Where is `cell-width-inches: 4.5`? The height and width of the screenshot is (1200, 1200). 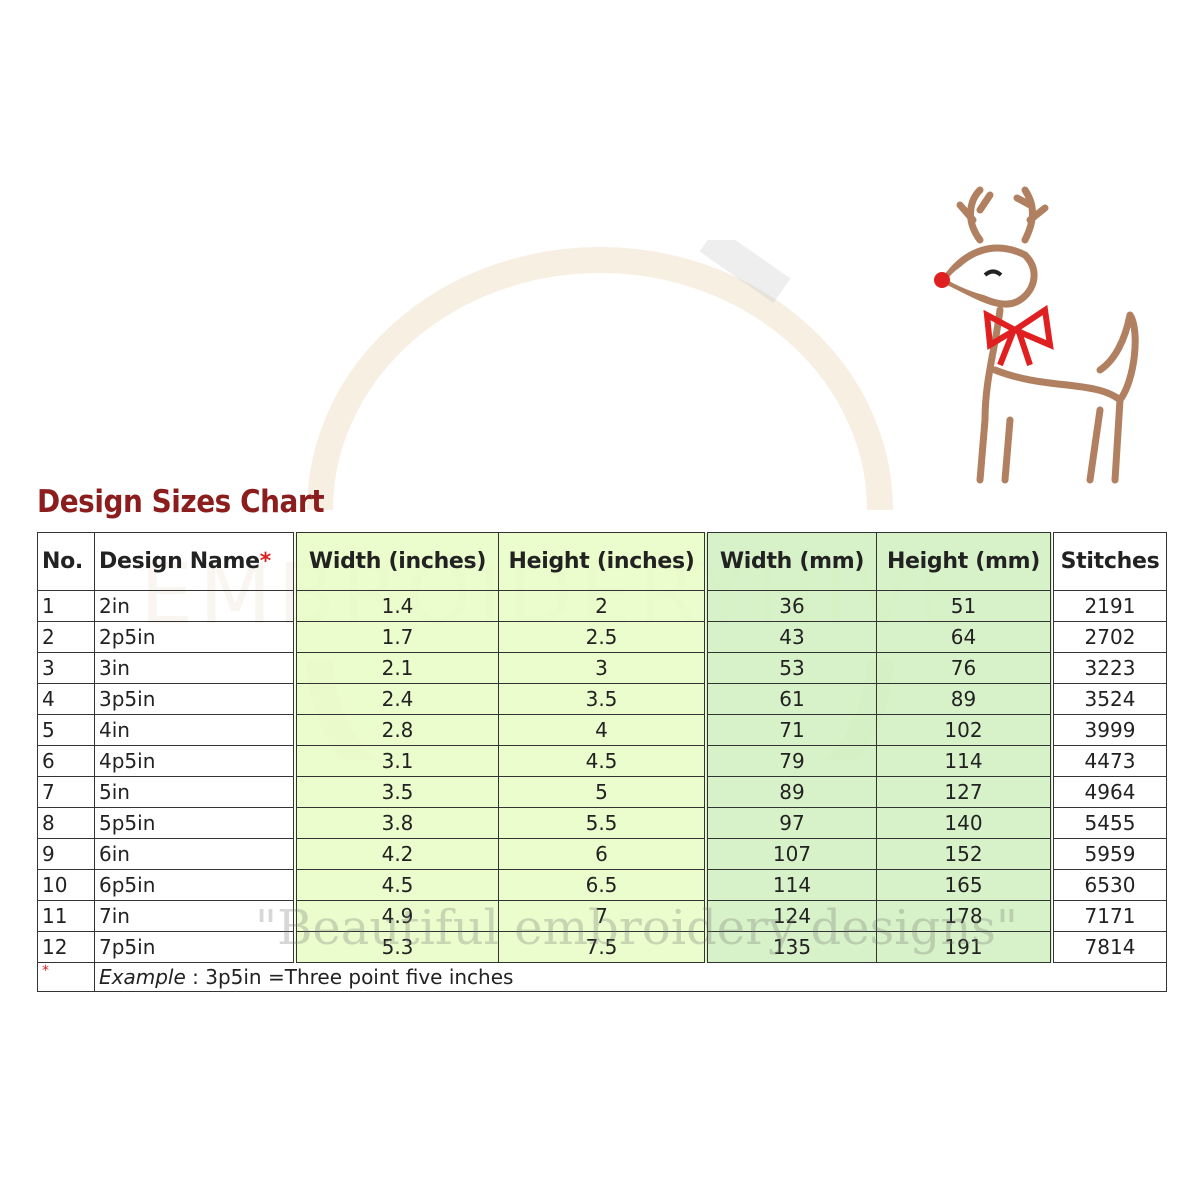
cell-width-inches: 4.5 is located at coordinates (396, 885).